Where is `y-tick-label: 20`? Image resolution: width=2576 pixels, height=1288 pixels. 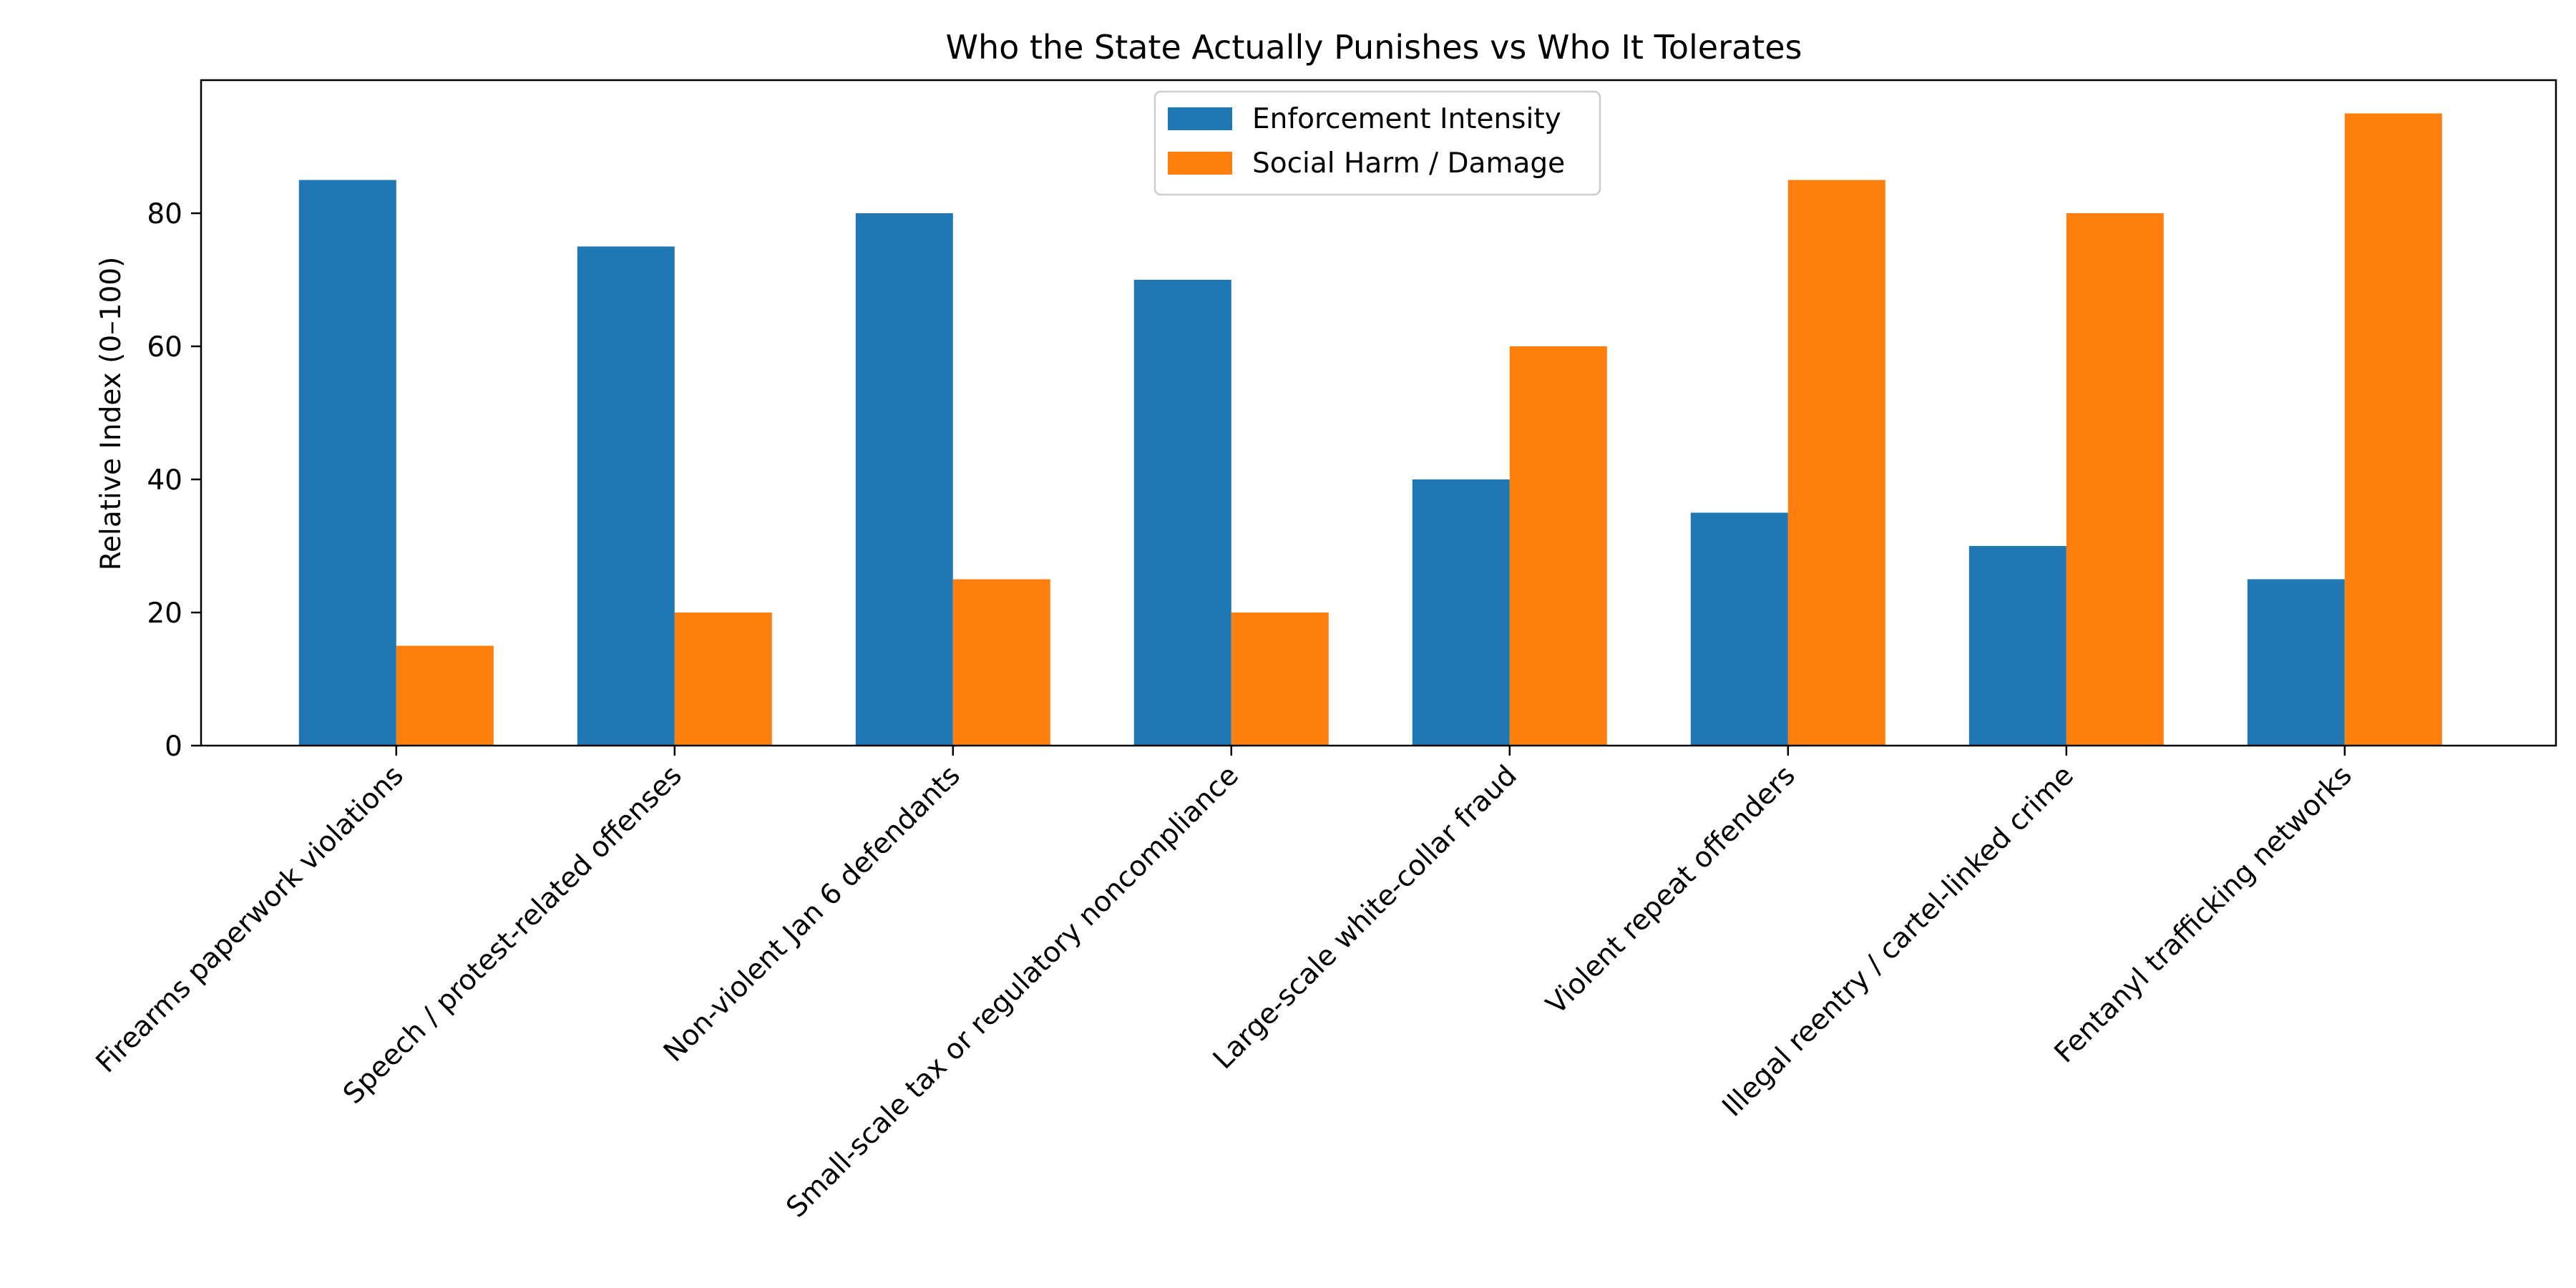 y-tick-label: 20 is located at coordinates (164, 613).